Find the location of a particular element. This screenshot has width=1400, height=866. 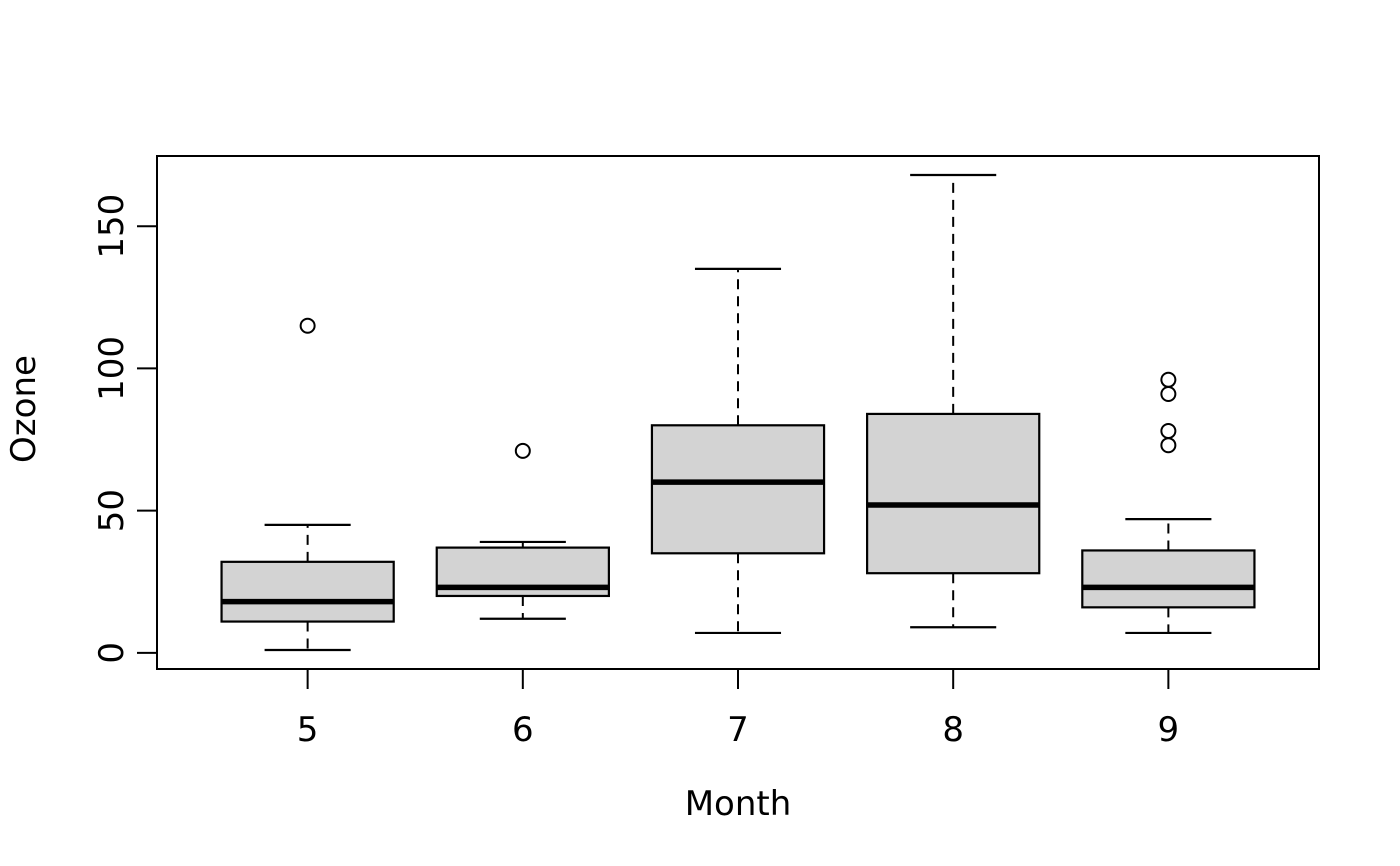

y-tick-label-0: 0 is located at coordinates (112, 653).